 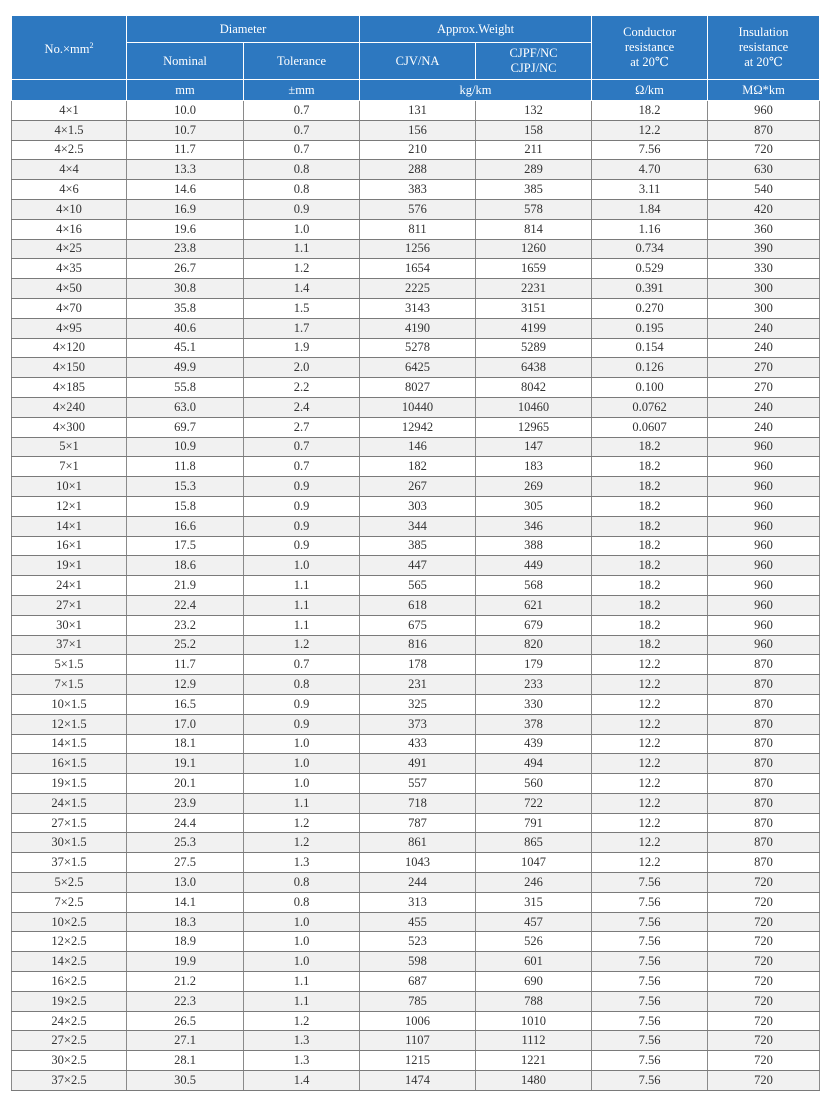 What do you see at coordinates (534, 61) in the screenshot?
I see `header-cjpf: CJPF/NC CJPJ/NC` at bounding box center [534, 61].